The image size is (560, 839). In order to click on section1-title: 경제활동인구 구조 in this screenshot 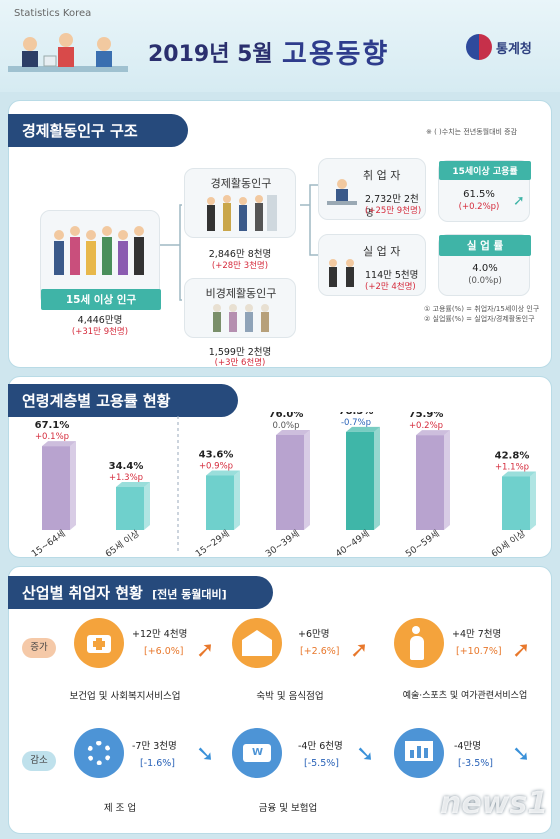, I will do `click(98, 130)`.